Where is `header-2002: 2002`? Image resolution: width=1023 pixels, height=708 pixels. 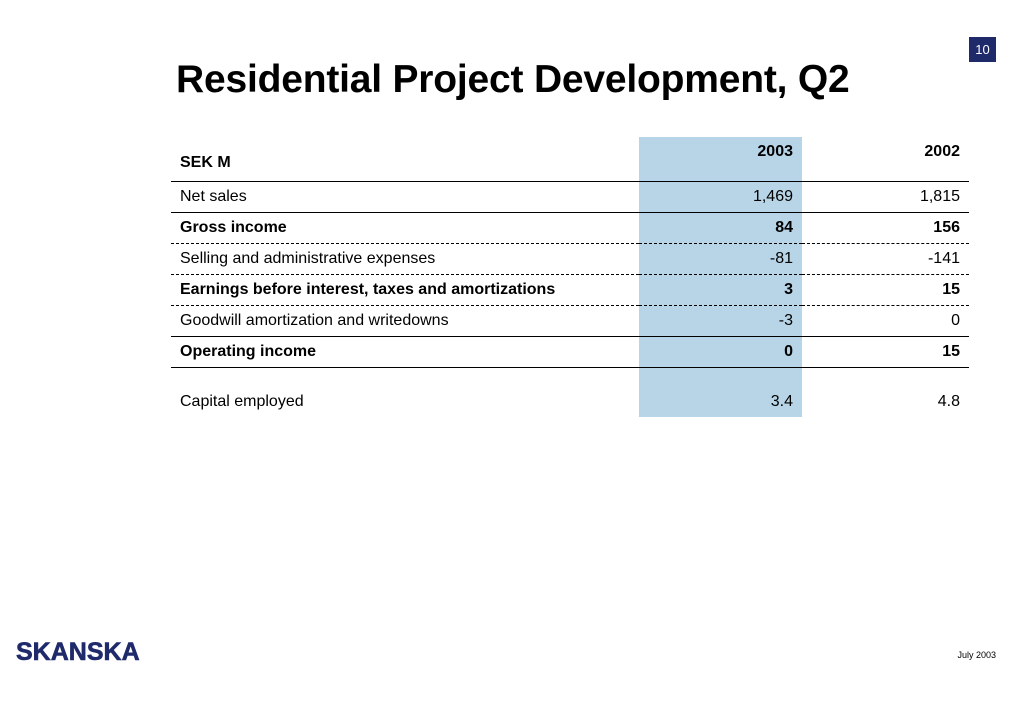
header-2002: 2002 is located at coordinates (942, 151).